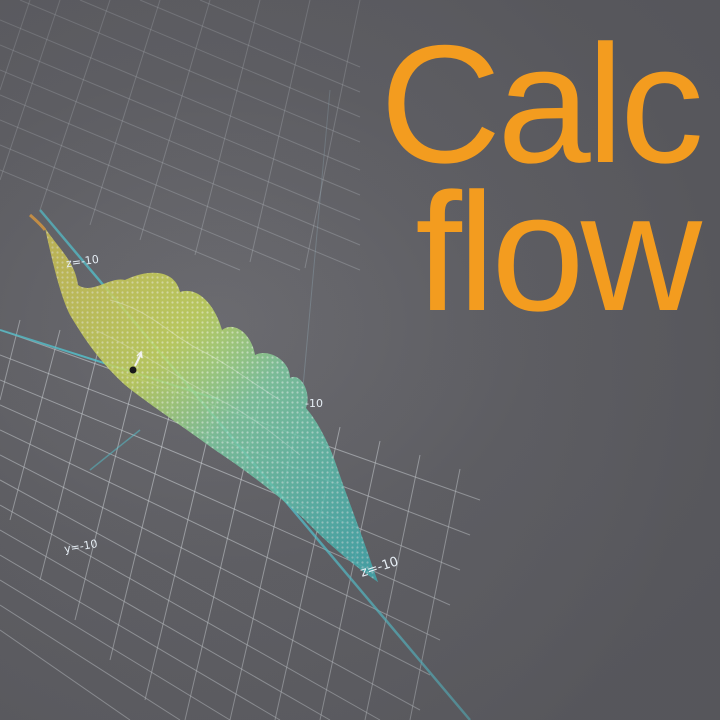 This screenshot has height=720, width=720. Describe the element at coordinates (314, 403) in the screenshot. I see `axis-label-x-right: -10` at that location.